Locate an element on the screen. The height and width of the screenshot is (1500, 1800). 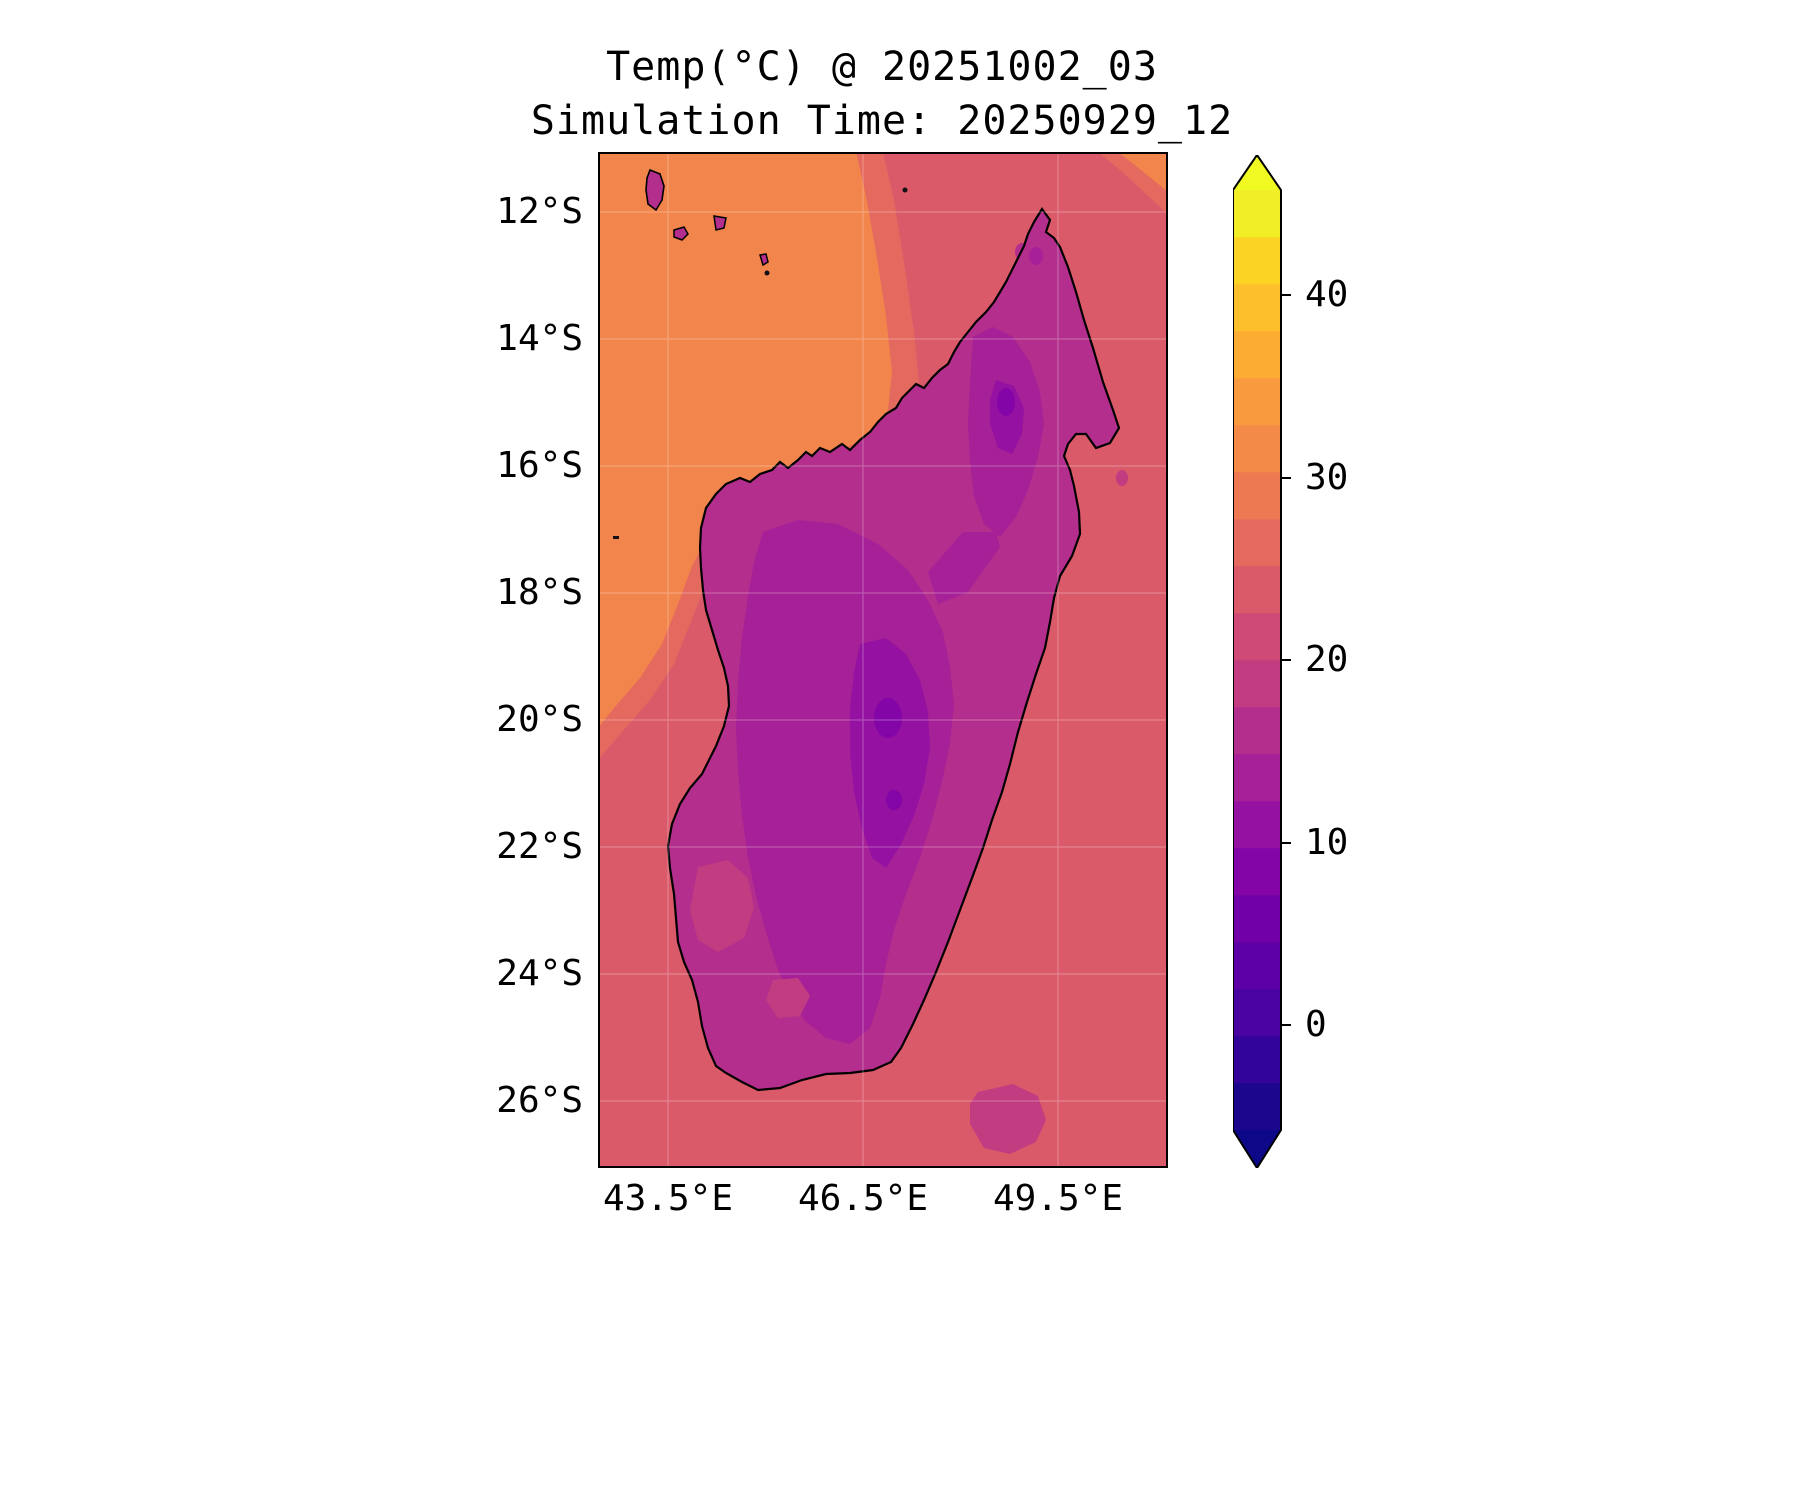
y-tick-label: 24°S is located at coordinates (539, 973).